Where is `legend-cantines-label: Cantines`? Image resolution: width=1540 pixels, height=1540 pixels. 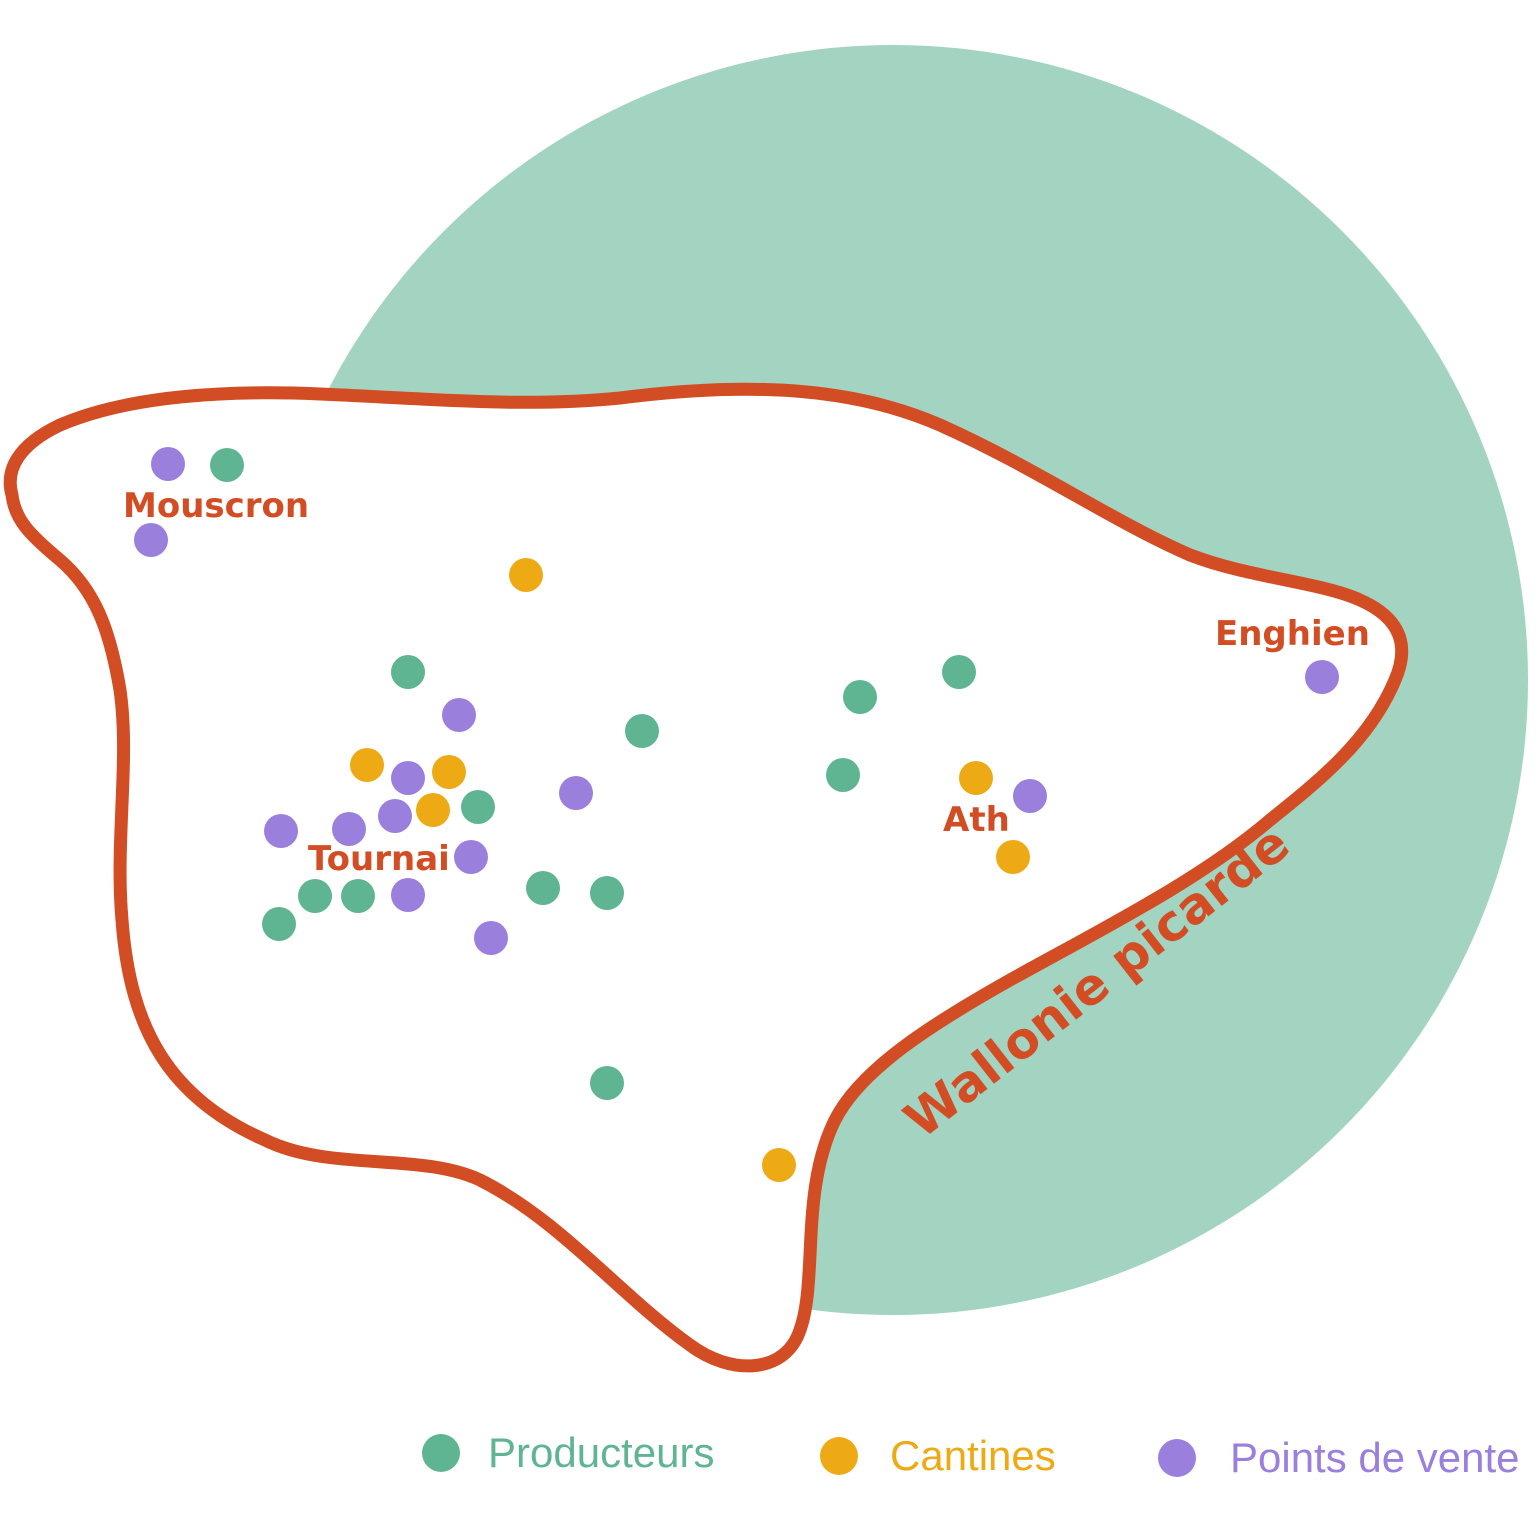 legend-cantines-label: Cantines is located at coordinates (973, 1455).